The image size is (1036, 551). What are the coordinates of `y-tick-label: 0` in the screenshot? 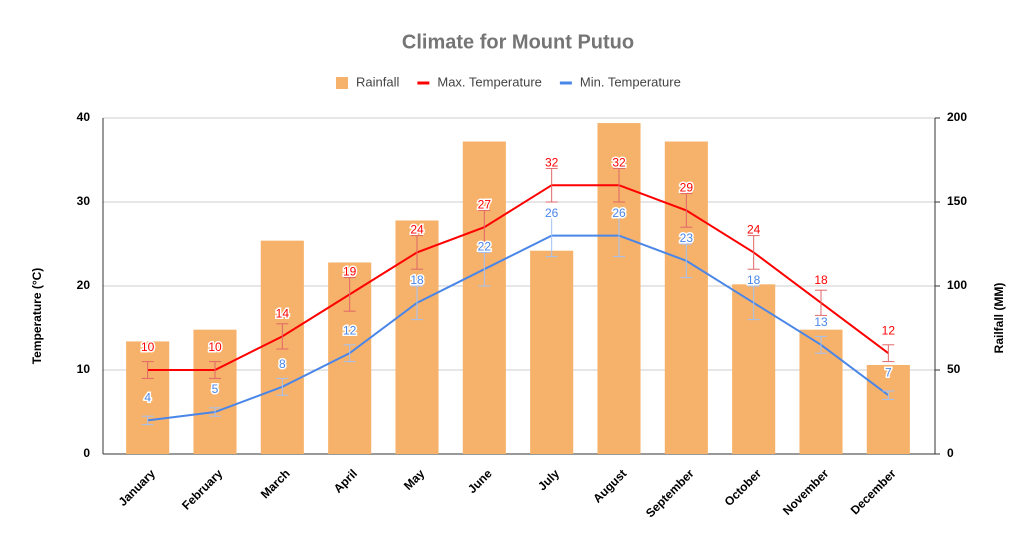 It's located at (86, 453).